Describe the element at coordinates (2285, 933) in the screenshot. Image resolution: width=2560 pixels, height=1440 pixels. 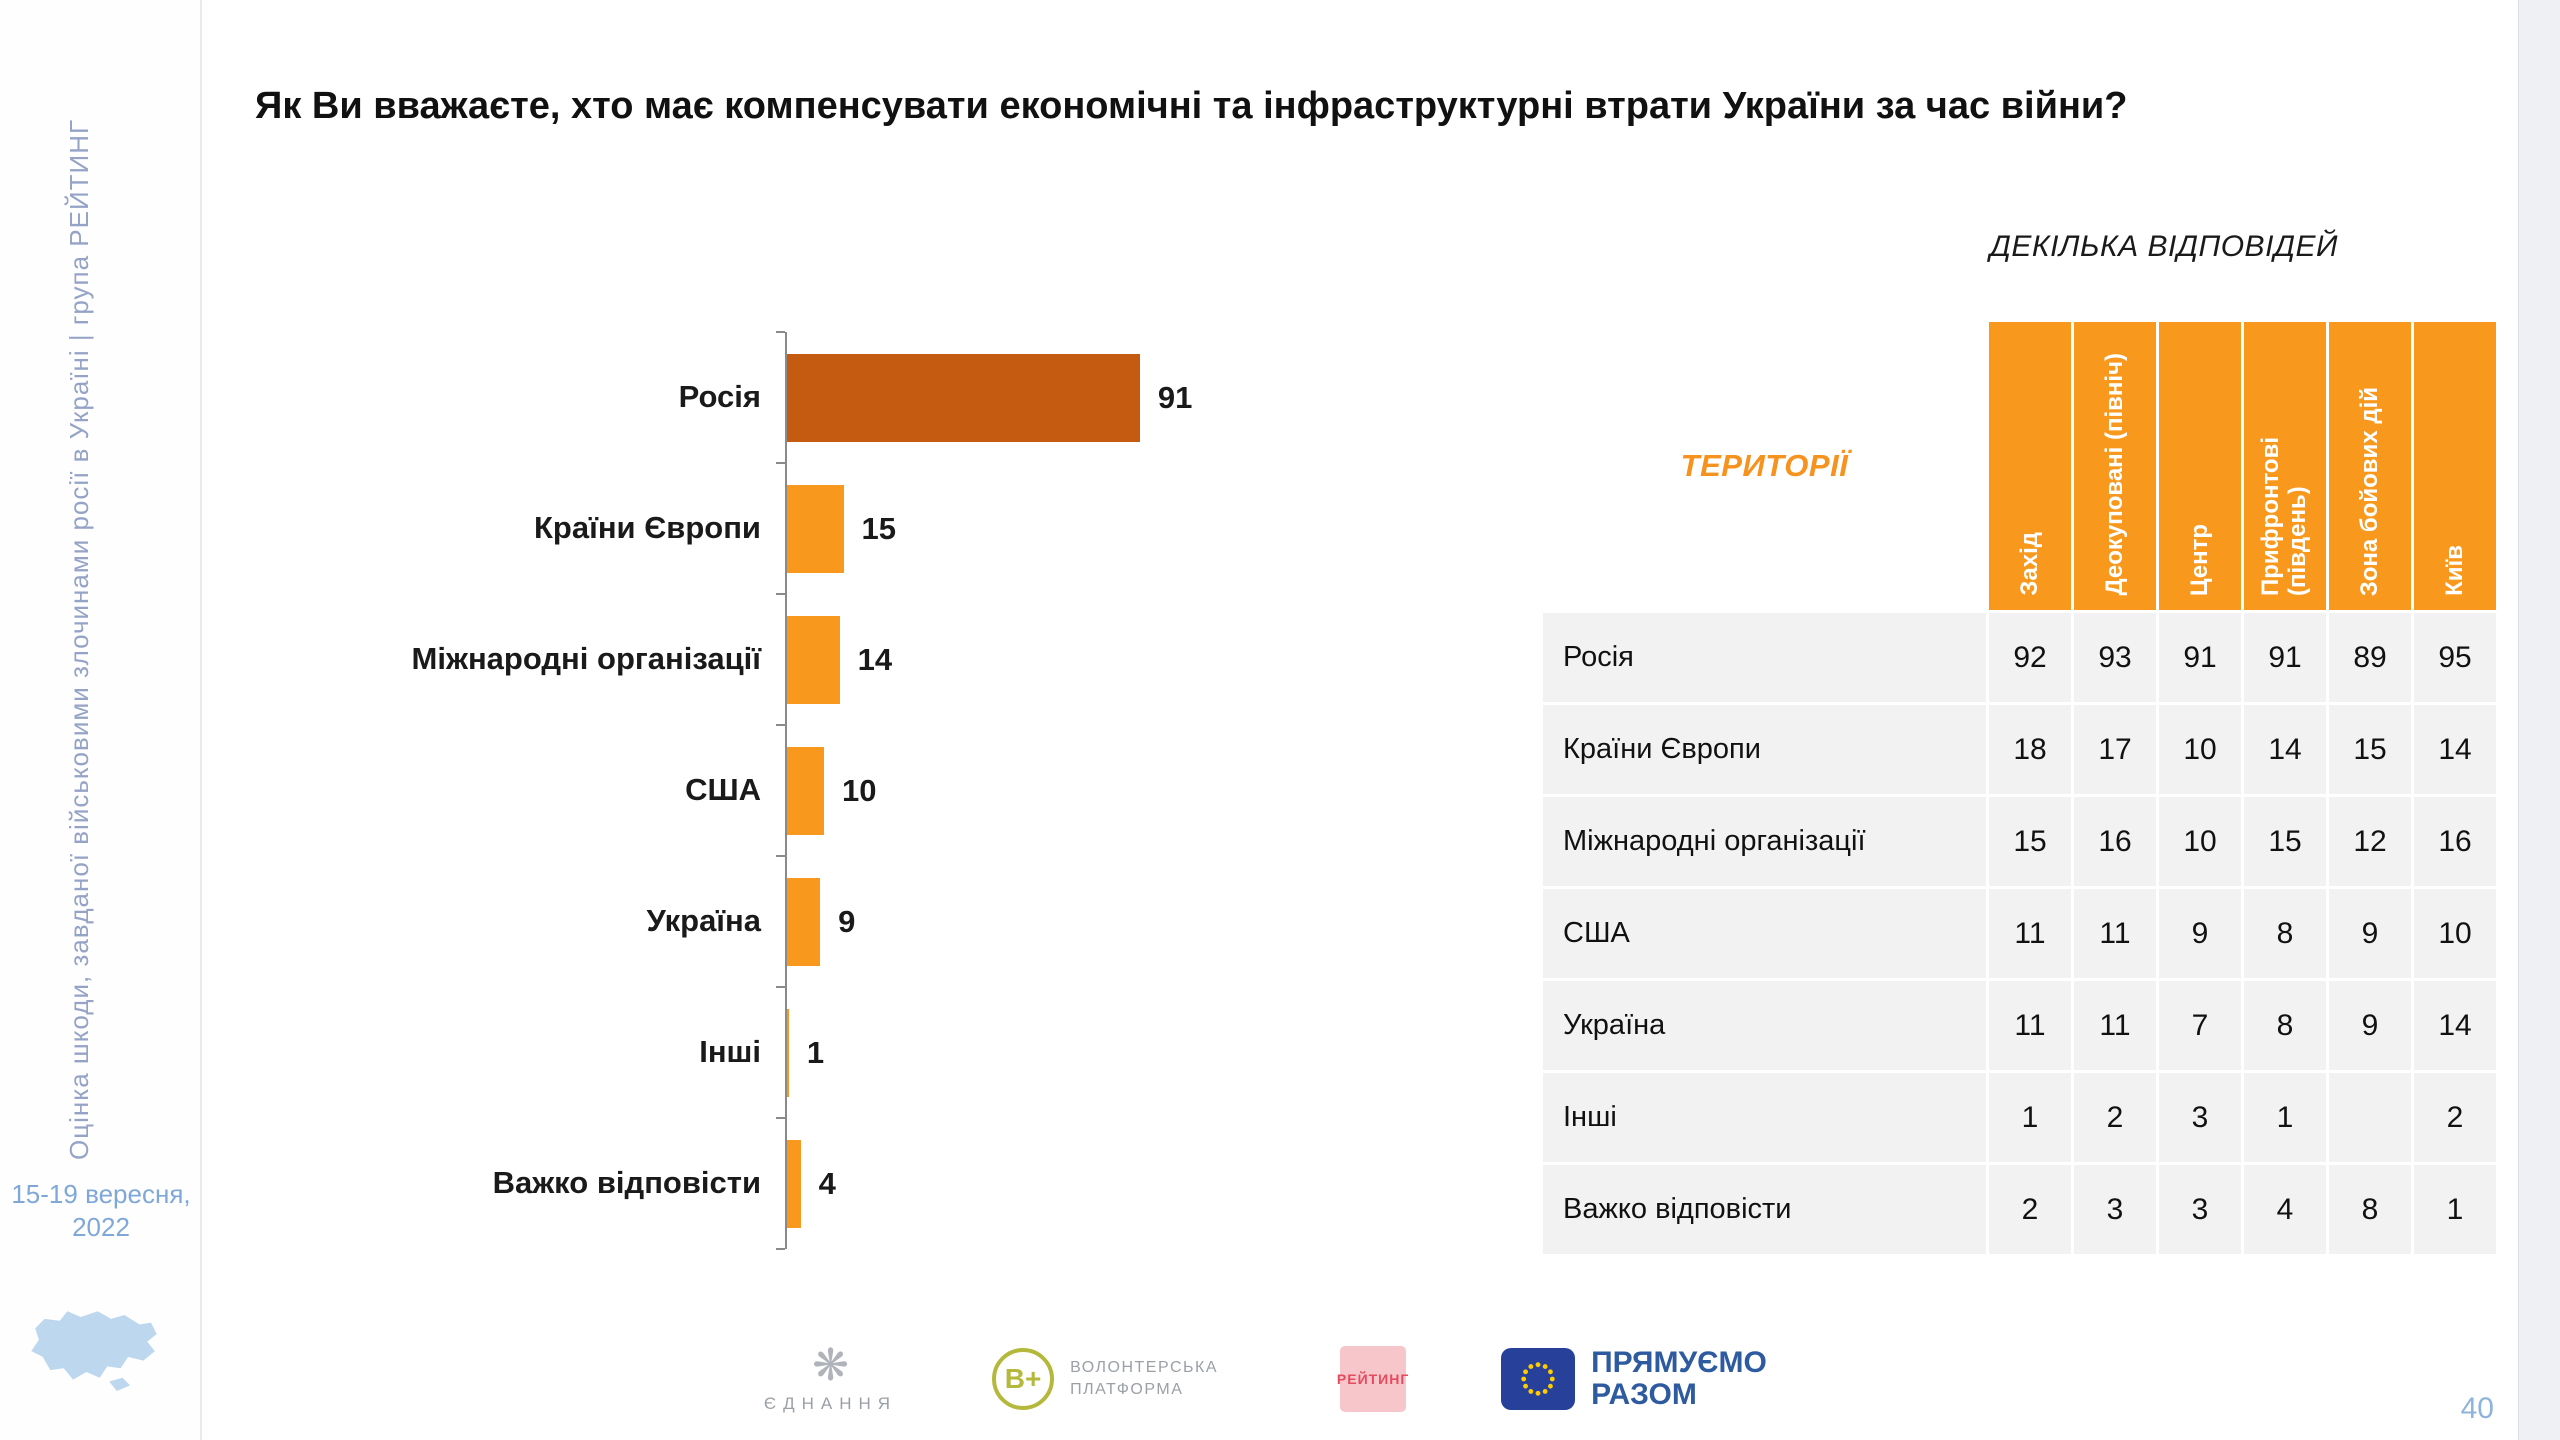
I see `table-cell: 8` at that location.